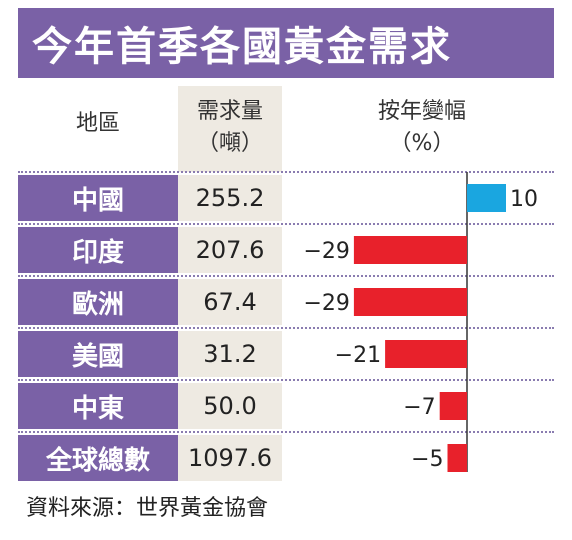 The width and height of the screenshot is (572, 540). What do you see at coordinates (421, 111) in the screenshot?
I see `header-change-line1: 按年變幅` at bounding box center [421, 111].